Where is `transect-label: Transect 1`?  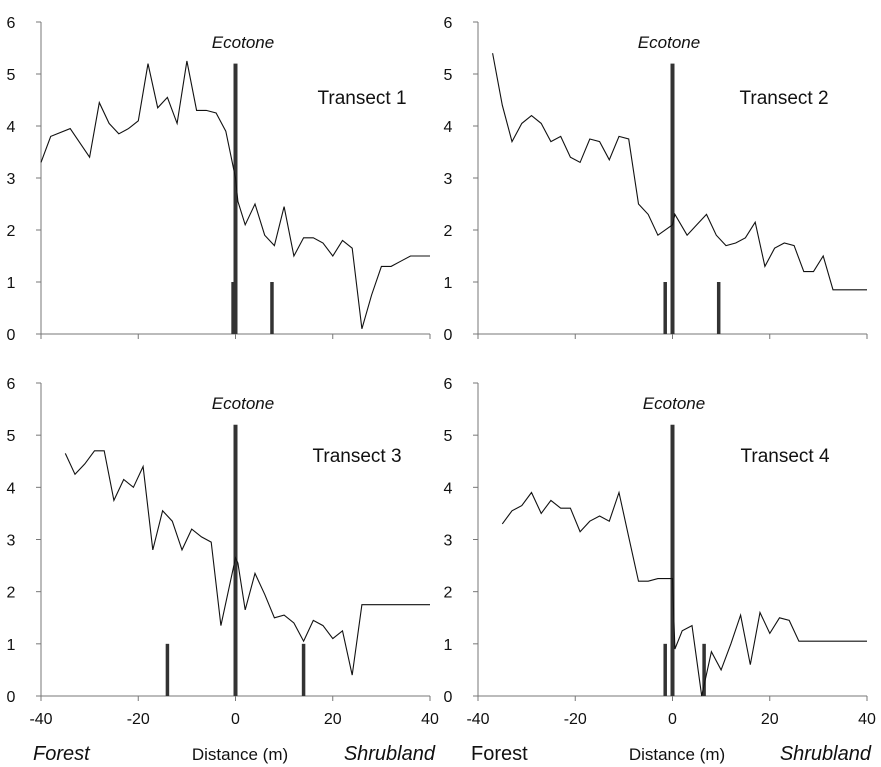
transect-label: Transect 1 is located at coordinates (361, 98).